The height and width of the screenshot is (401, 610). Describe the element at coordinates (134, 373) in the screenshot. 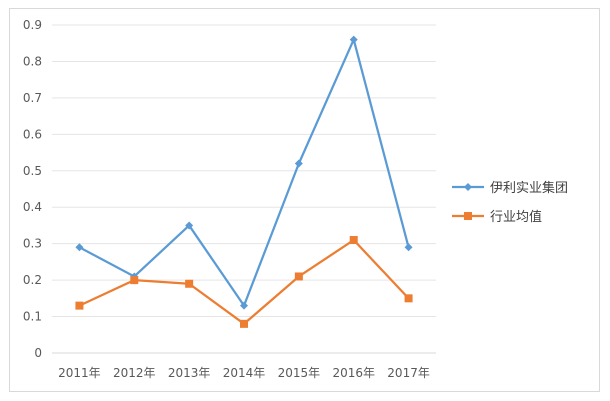

I see `x-tick-label: 2012年` at that location.